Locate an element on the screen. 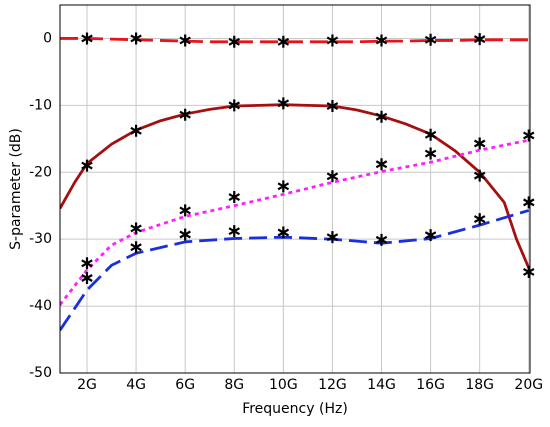 Image resolution: width=550 pixels, height=427 pixels. x-tick-label: 14G is located at coordinates (381, 385).